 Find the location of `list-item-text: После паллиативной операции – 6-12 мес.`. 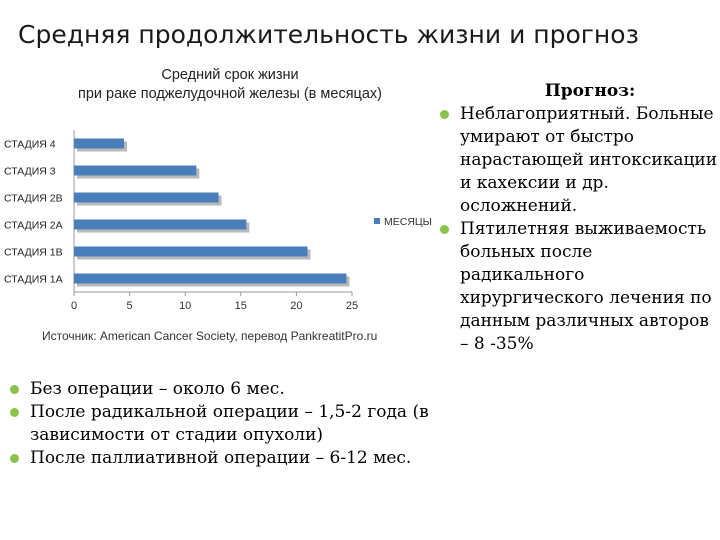

list-item-text: После паллиативной операции – 6-12 мес. is located at coordinates (221, 458).